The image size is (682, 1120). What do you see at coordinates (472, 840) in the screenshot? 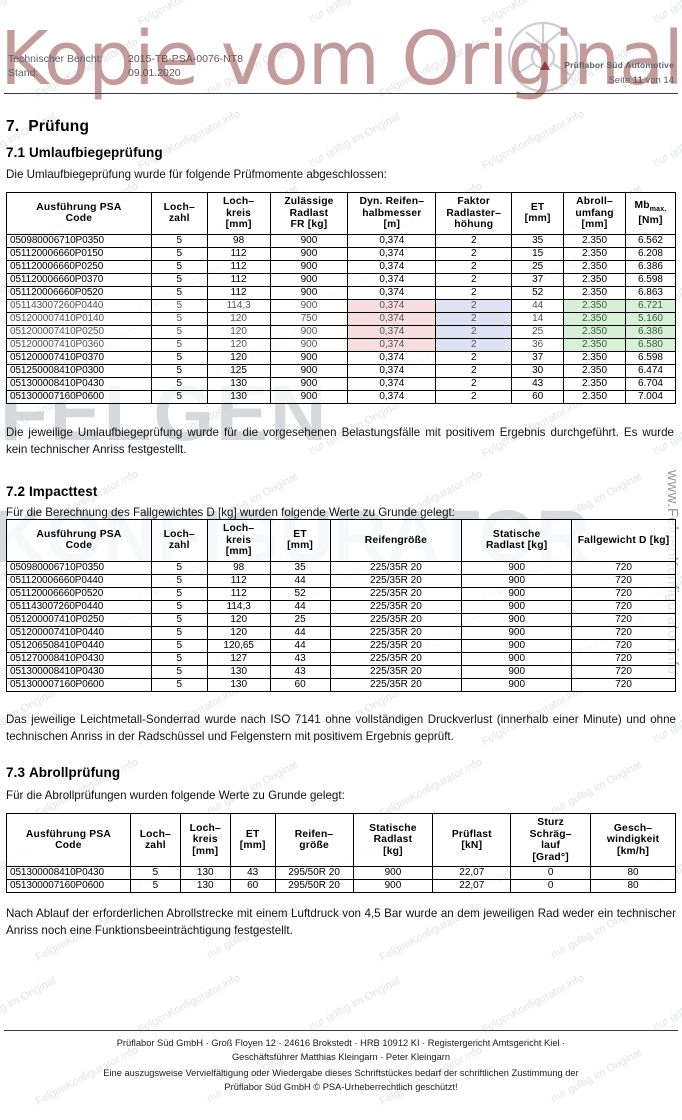
I see `th-pruflast: Prüflast [kN]` at bounding box center [472, 840].